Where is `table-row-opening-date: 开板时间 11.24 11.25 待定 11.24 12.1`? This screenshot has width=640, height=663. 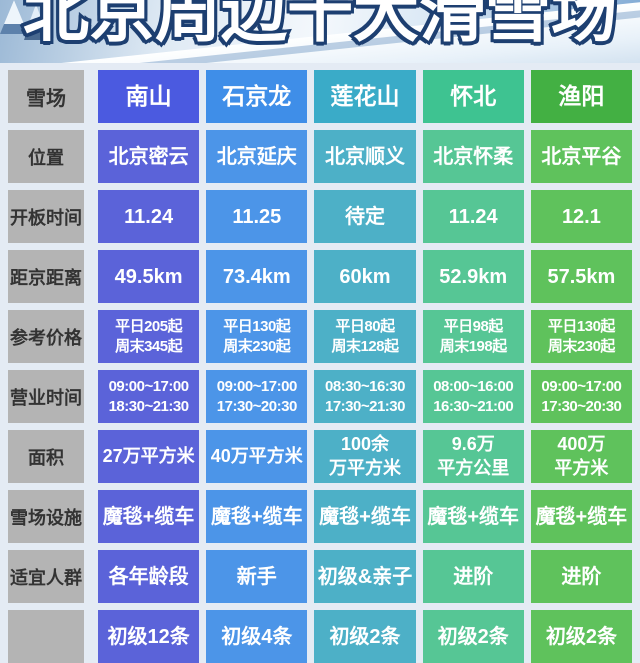
table-row-opening-date: 开板时间 11.24 11.25 待定 11.24 12.1 is located at coordinates (320, 216).